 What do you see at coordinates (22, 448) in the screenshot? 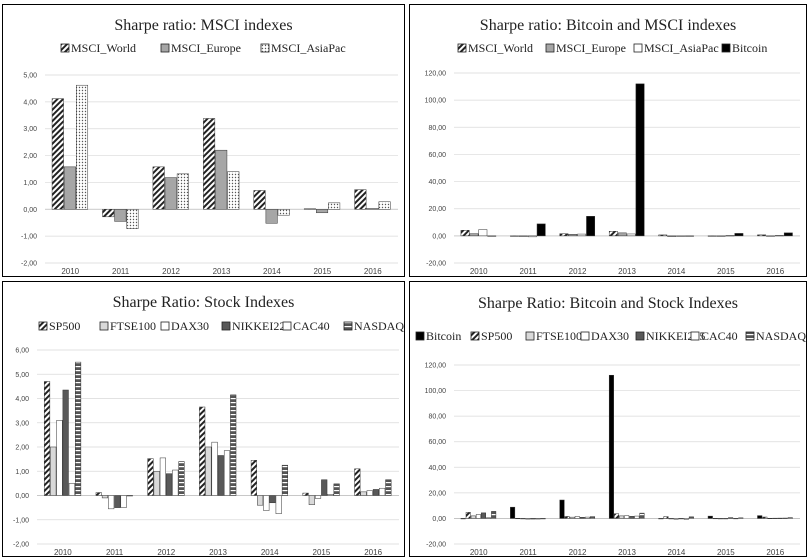
I see `y-tick-label: 2,00` at bounding box center [22, 448].